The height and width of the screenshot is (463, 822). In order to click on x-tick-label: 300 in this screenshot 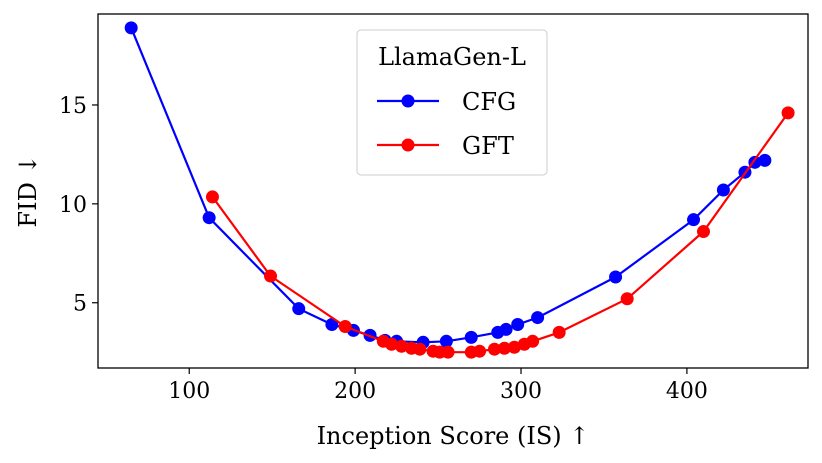, I will do `click(521, 391)`.